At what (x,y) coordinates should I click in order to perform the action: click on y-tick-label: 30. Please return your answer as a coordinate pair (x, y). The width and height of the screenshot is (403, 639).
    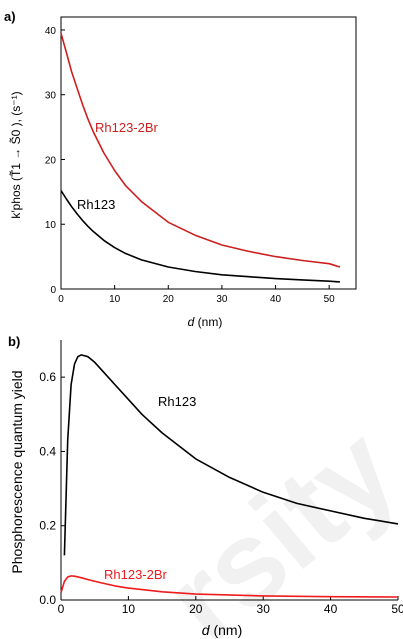
    Looking at the image, I should click on (51, 96).